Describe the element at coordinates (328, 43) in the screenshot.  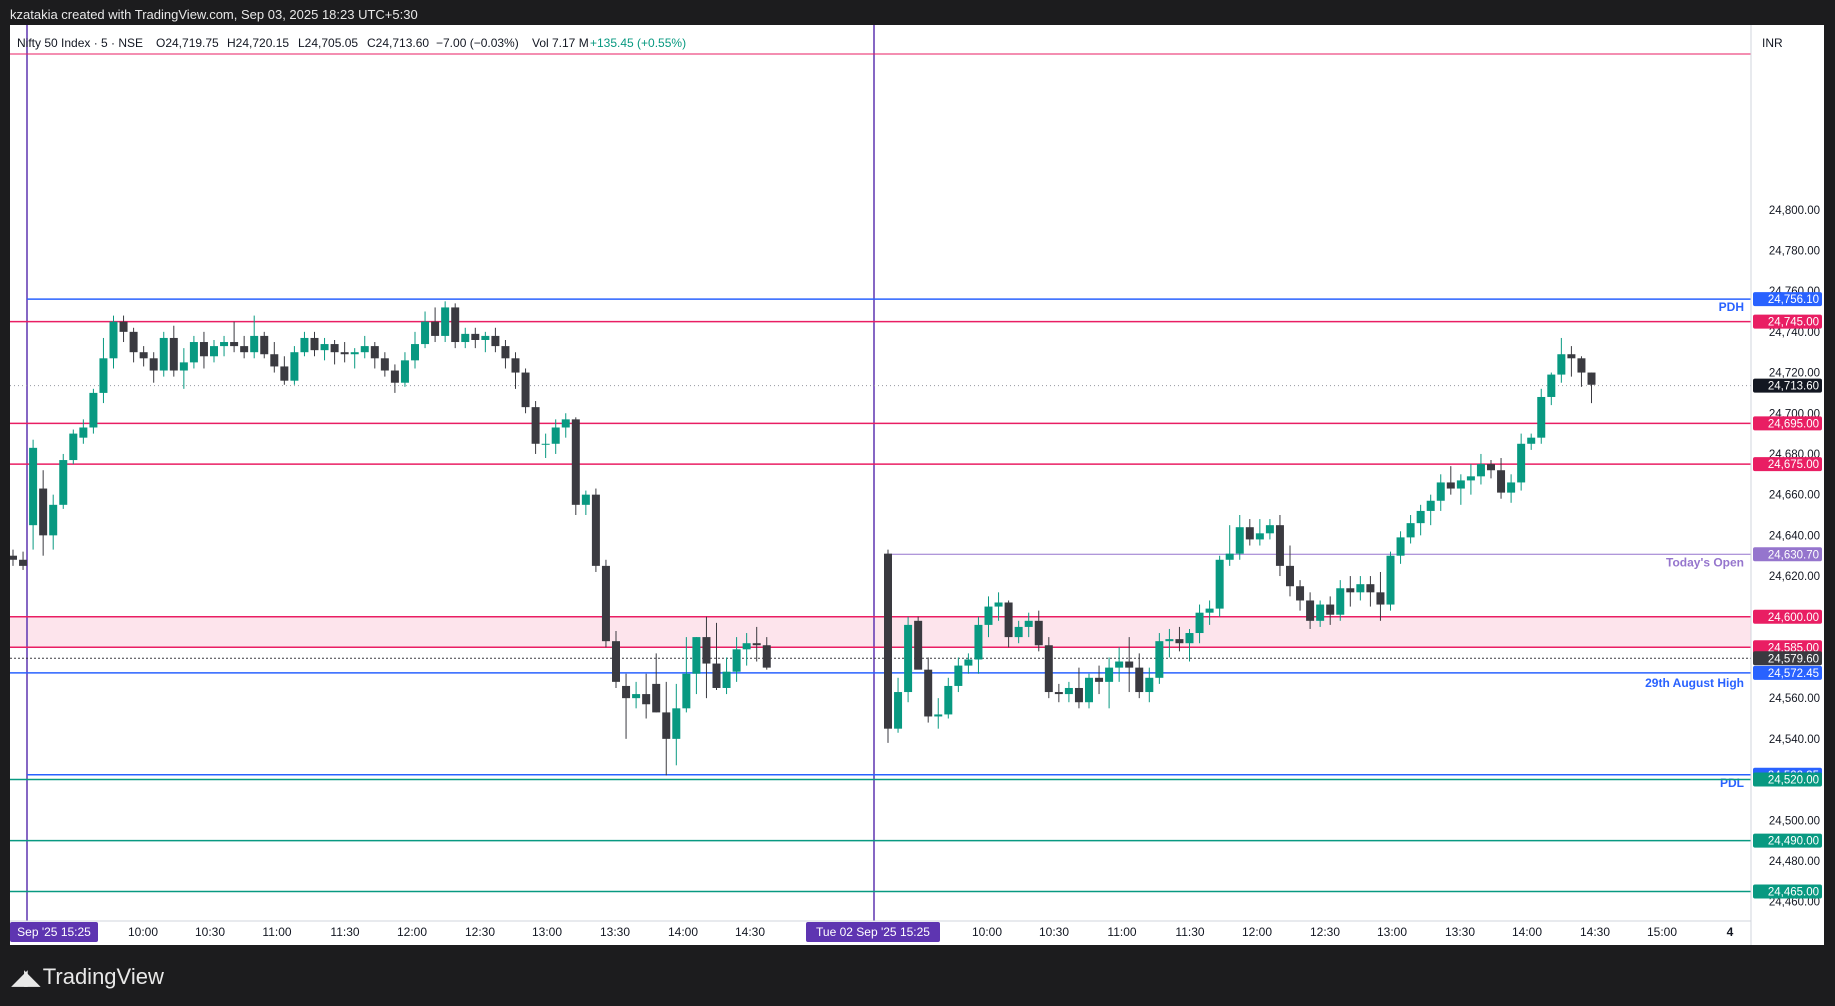
I see `legend-low: L24,705.05` at that location.